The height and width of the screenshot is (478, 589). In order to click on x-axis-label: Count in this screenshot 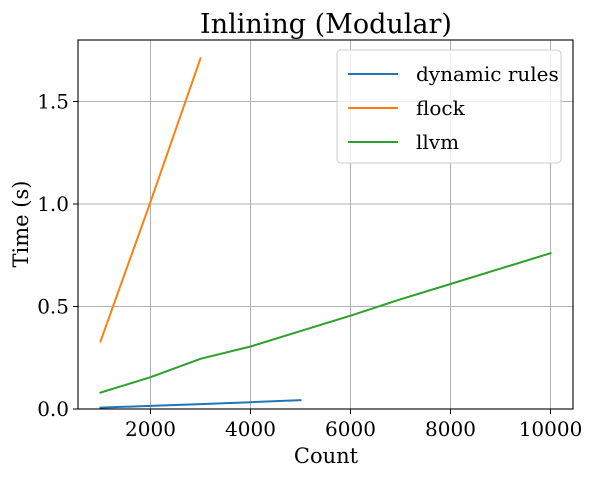, I will do `click(326, 456)`.